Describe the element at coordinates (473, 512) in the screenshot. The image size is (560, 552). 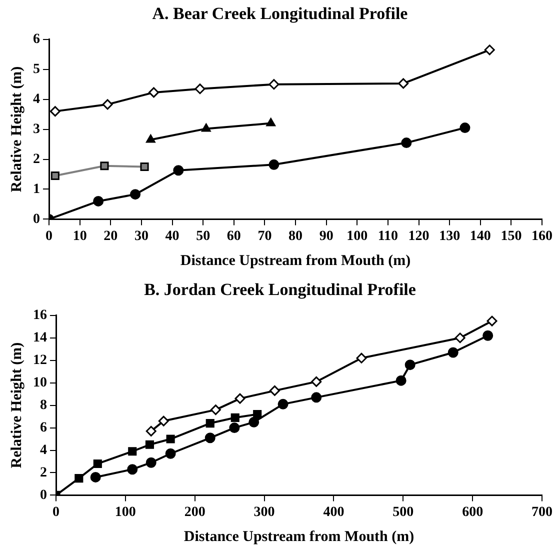
I see `x-tick-label: 600` at that location.